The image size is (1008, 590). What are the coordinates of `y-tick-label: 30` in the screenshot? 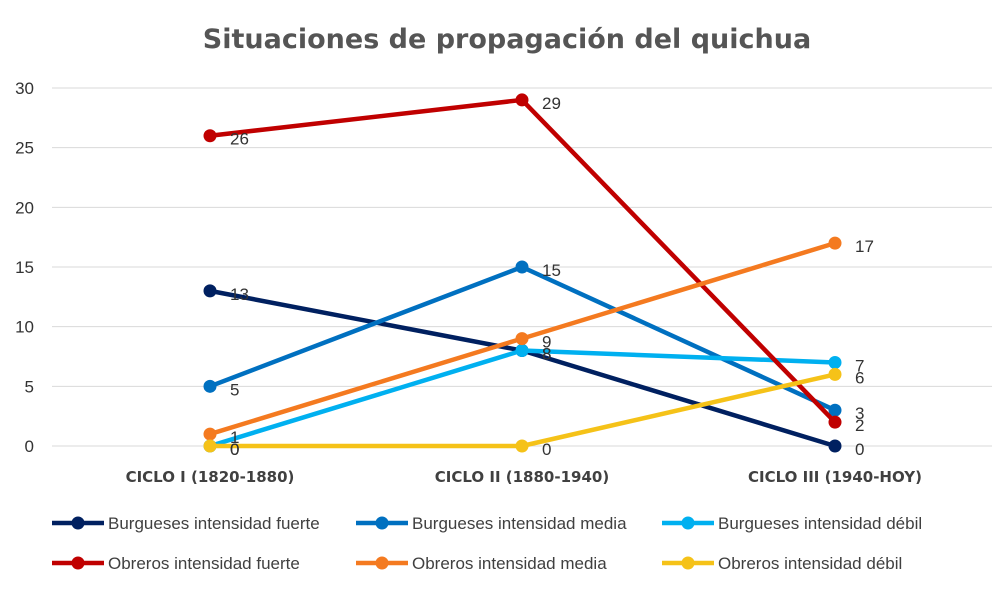 It's located at (24, 88).